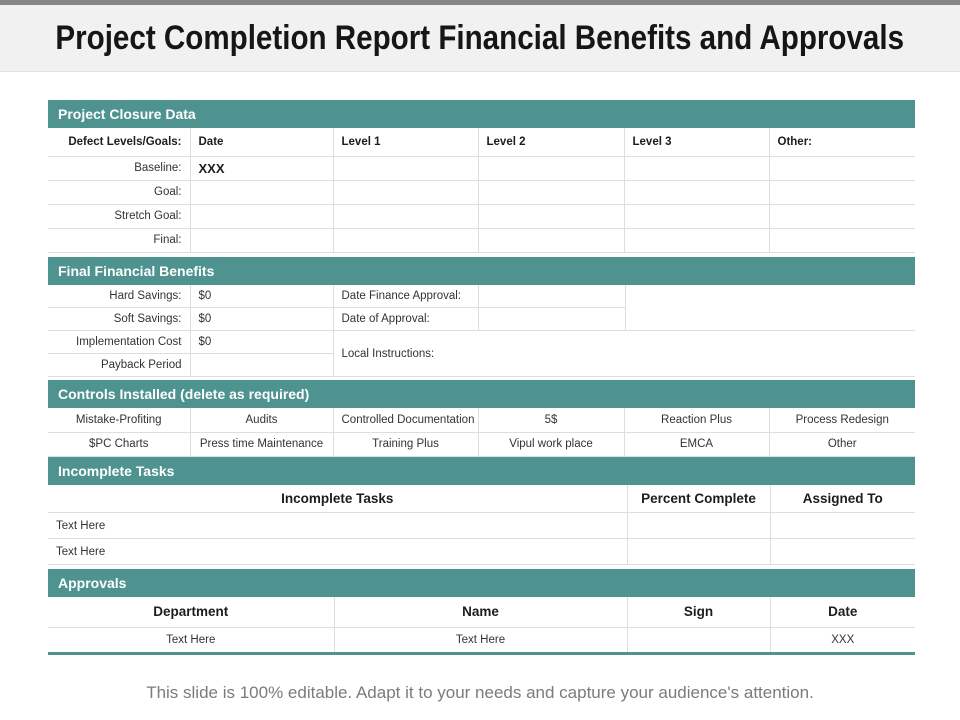 Image resolution: width=960 pixels, height=720 pixels. Describe the element at coordinates (405, 296) in the screenshot. I see `financial-approval-label: Date Finance Approval:` at that location.